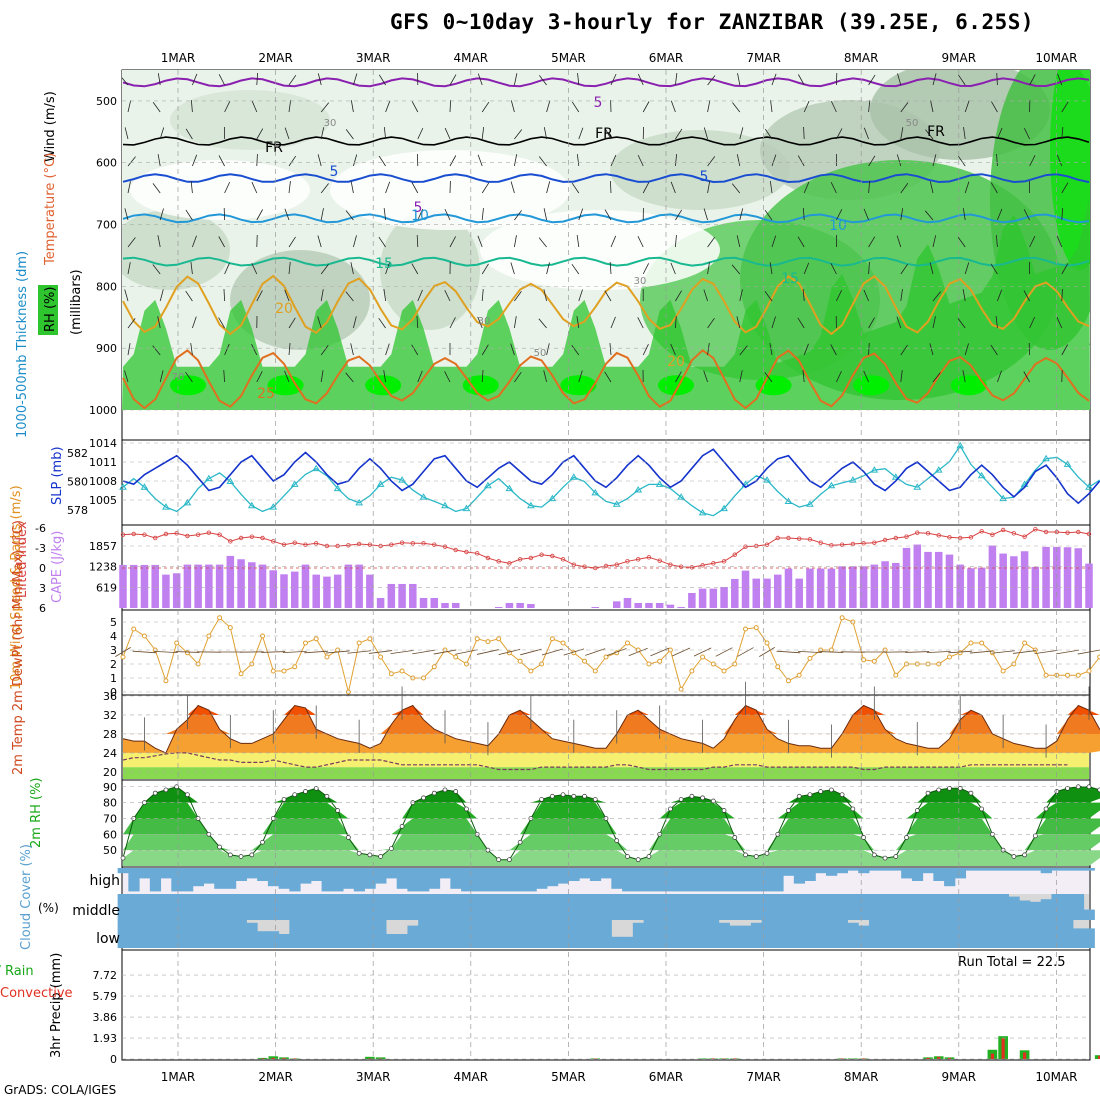 This screenshot has height=1100, width=1100. What do you see at coordinates (113, 1059) in the screenshot?
I see `precip-tick-label: 0` at bounding box center [113, 1059].